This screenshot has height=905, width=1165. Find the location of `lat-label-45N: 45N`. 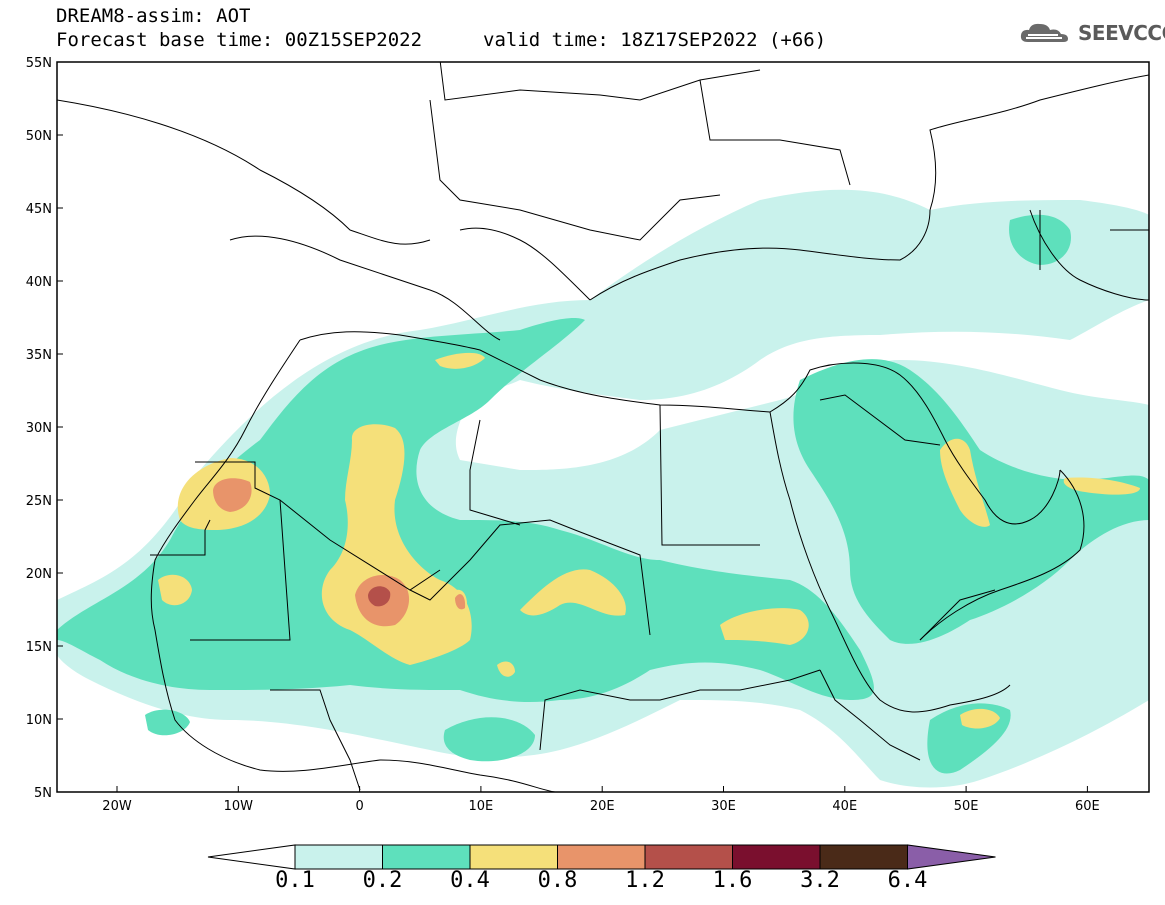

lat-label-45N: 45N is located at coordinates (39, 209).